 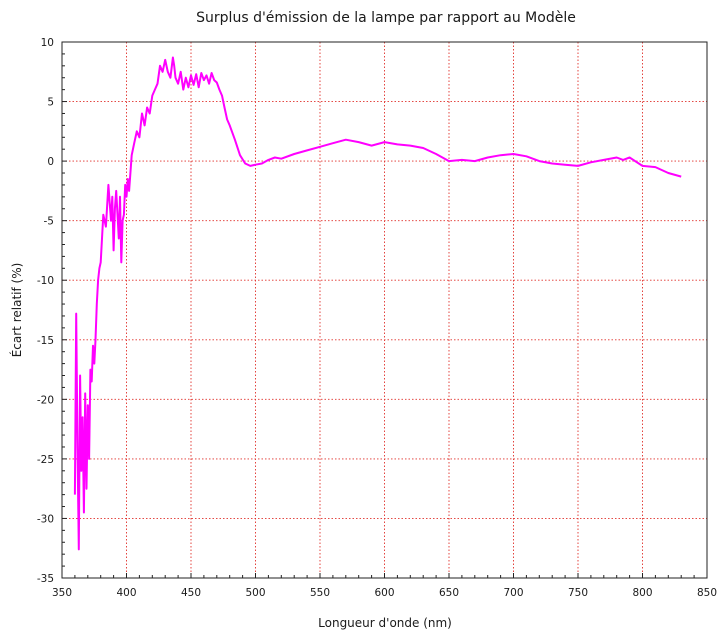 What do you see at coordinates (384, 593) in the screenshot?
I see `x-tick-label: 600` at bounding box center [384, 593].